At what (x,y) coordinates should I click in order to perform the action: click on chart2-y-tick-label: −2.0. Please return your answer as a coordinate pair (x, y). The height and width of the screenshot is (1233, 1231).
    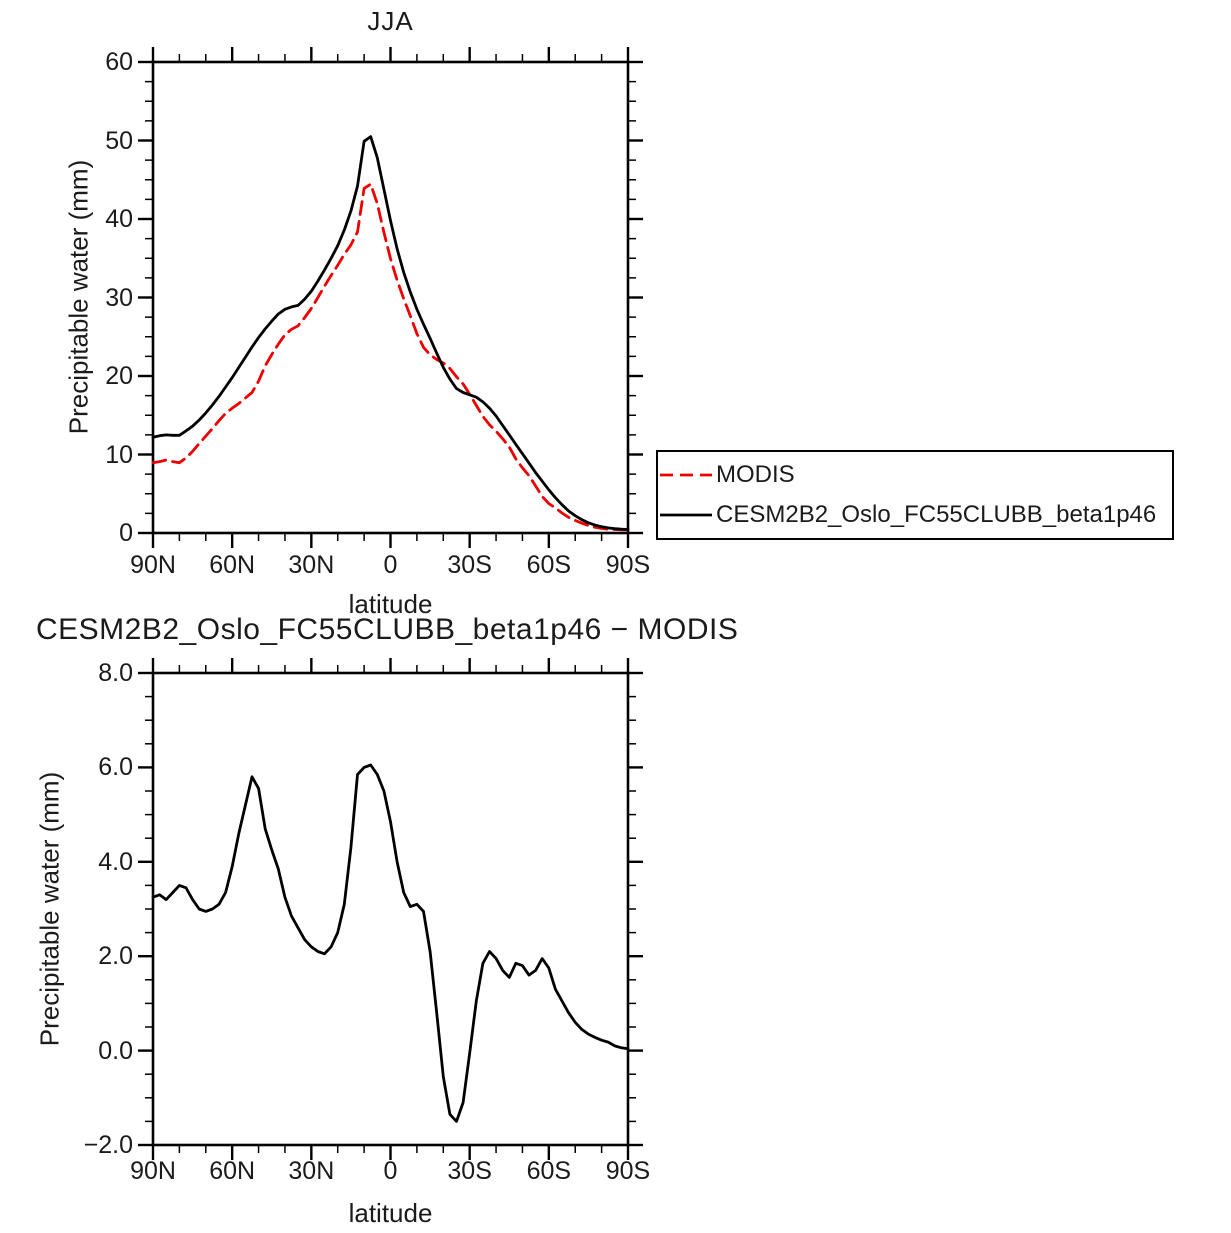
    Looking at the image, I should click on (108, 1145).